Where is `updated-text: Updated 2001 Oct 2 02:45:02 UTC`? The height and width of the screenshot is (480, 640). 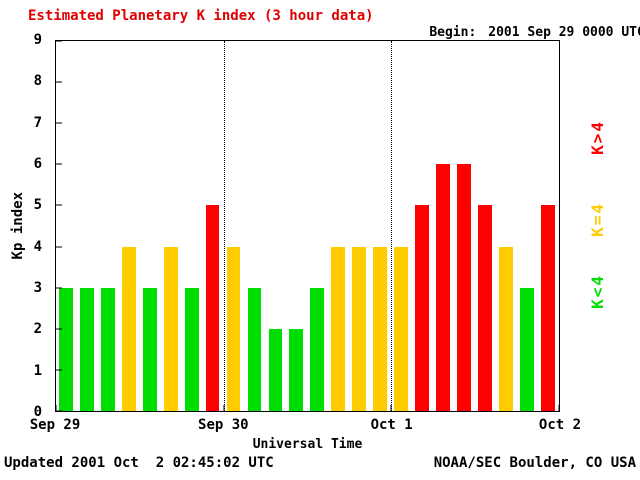 updated-text: Updated 2001 Oct 2 02:45:02 UTC is located at coordinates (139, 463).